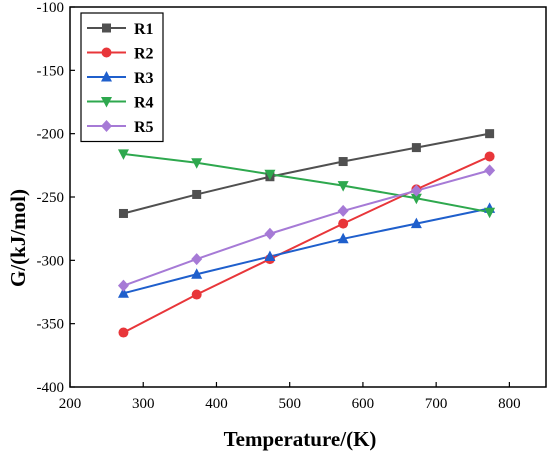 The height and width of the screenshot is (453, 550). Describe the element at coordinates (509, 404) in the screenshot. I see `x-tick-label: 800` at that location.